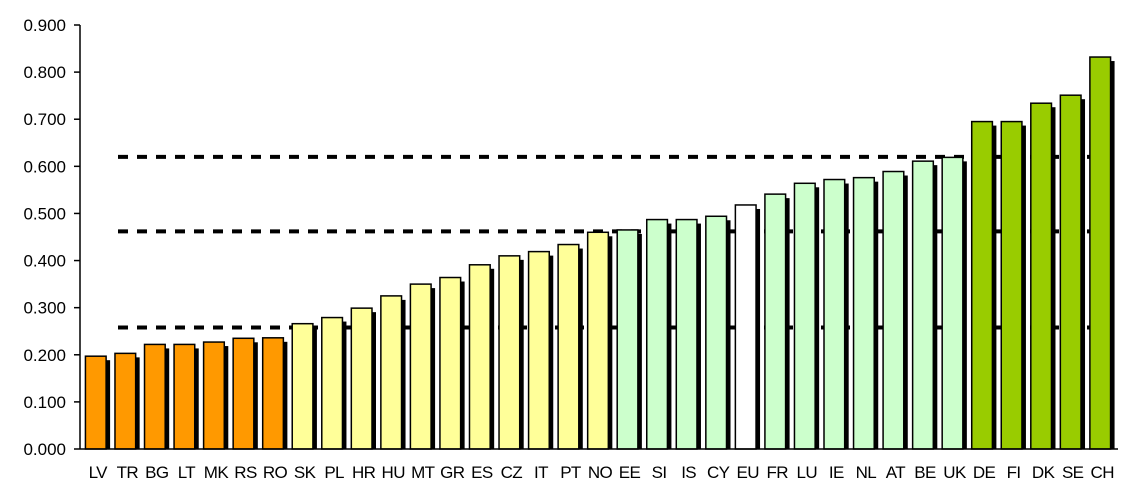  Describe the element at coordinates (364, 472) in the screenshot. I see `x-tick-label: HR` at that location.